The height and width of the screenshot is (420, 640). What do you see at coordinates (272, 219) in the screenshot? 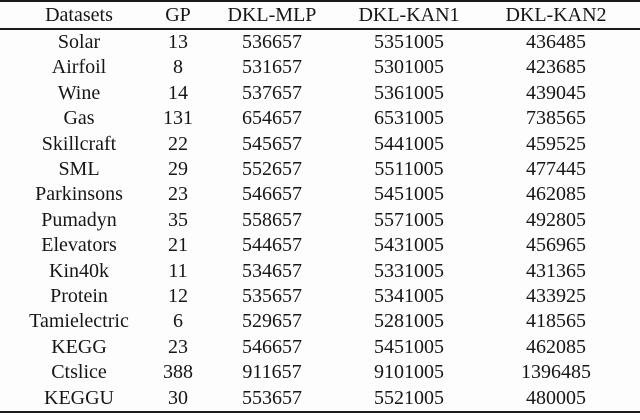
I see `value-cell: 558657` at bounding box center [272, 219].